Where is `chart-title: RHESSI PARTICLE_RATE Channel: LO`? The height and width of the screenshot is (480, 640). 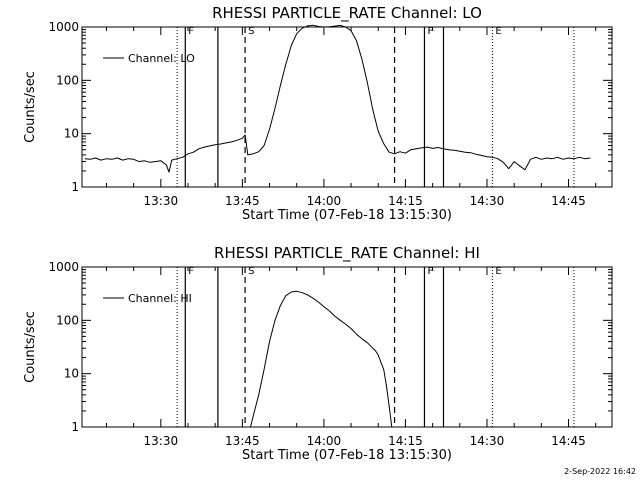 chart-title: RHESSI PARTICLE_RATE Channel: LO is located at coordinates (347, 13).